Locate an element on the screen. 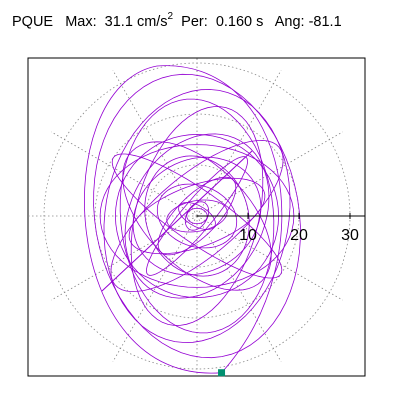 This screenshot has height=400, width=400. max-label: Max: is located at coordinates (81, 22).